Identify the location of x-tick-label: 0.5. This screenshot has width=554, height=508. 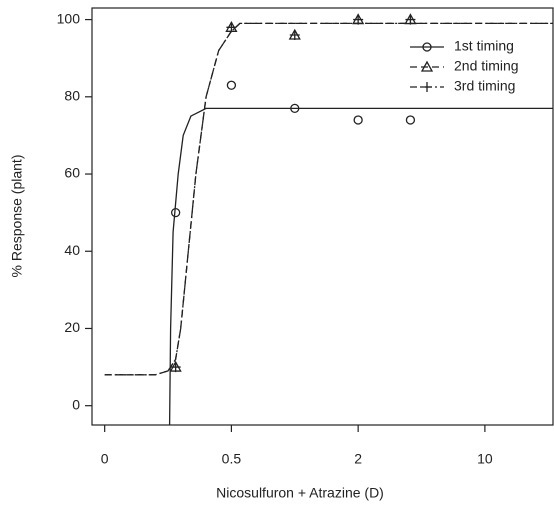
(232, 459).